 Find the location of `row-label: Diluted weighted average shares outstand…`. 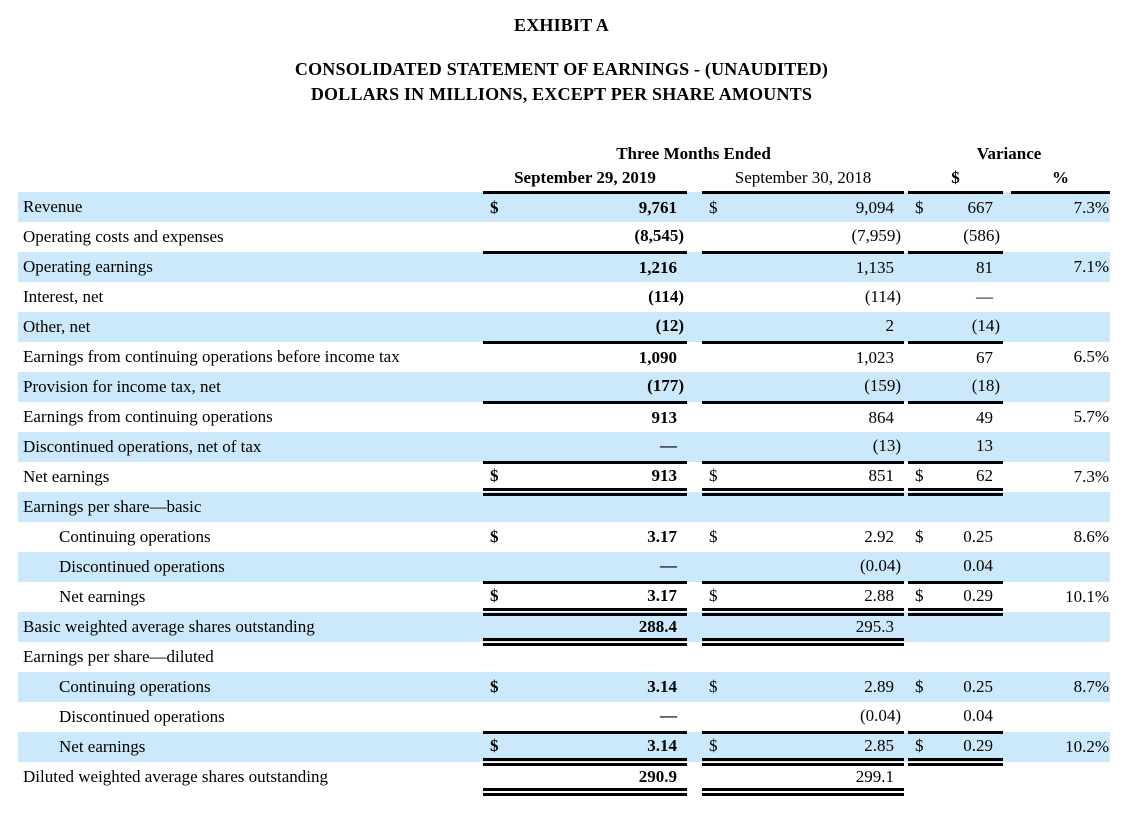

row-label: Diluted weighted average shares outstand… is located at coordinates (175, 776).